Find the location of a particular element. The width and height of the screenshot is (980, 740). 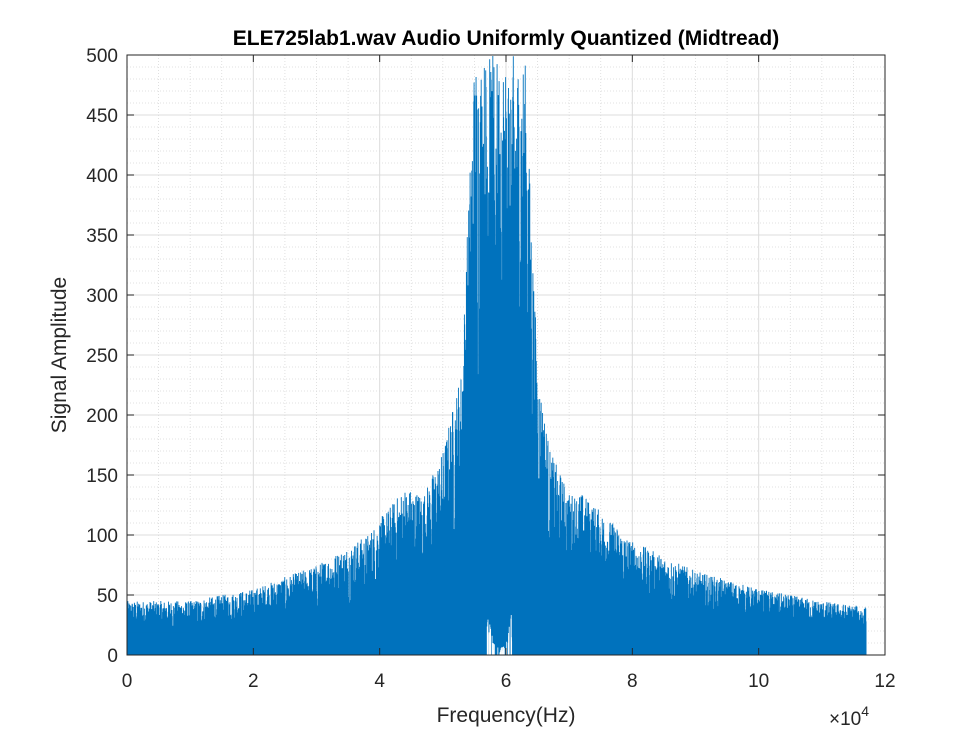

y-tick-label: 150 is located at coordinates (102, 476).